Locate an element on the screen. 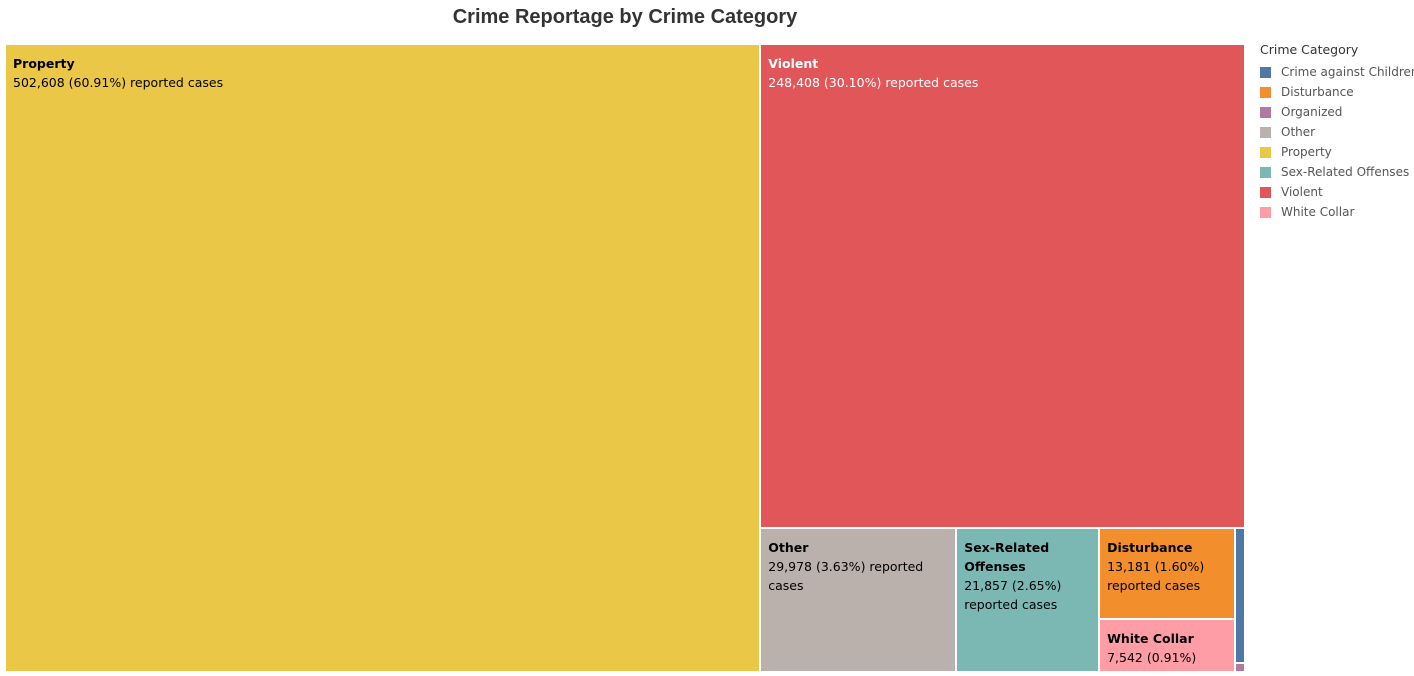 Image resolution: width=1414 pixels, height=676 pixels. tile-category-name: White Collar is located at coordinates (1150, 639).